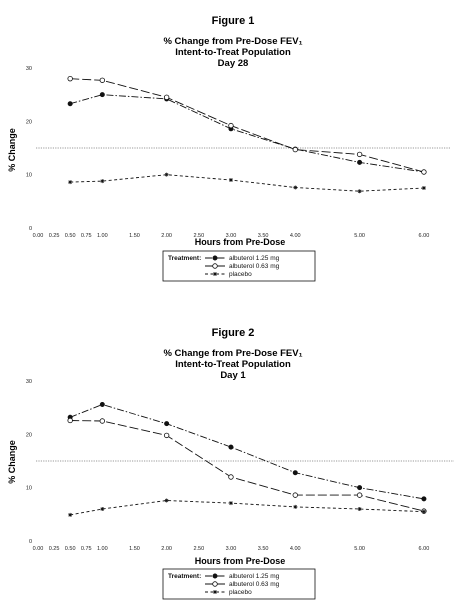 The image size is (467, 603). I want to click on series-filled, so click(247, 451).